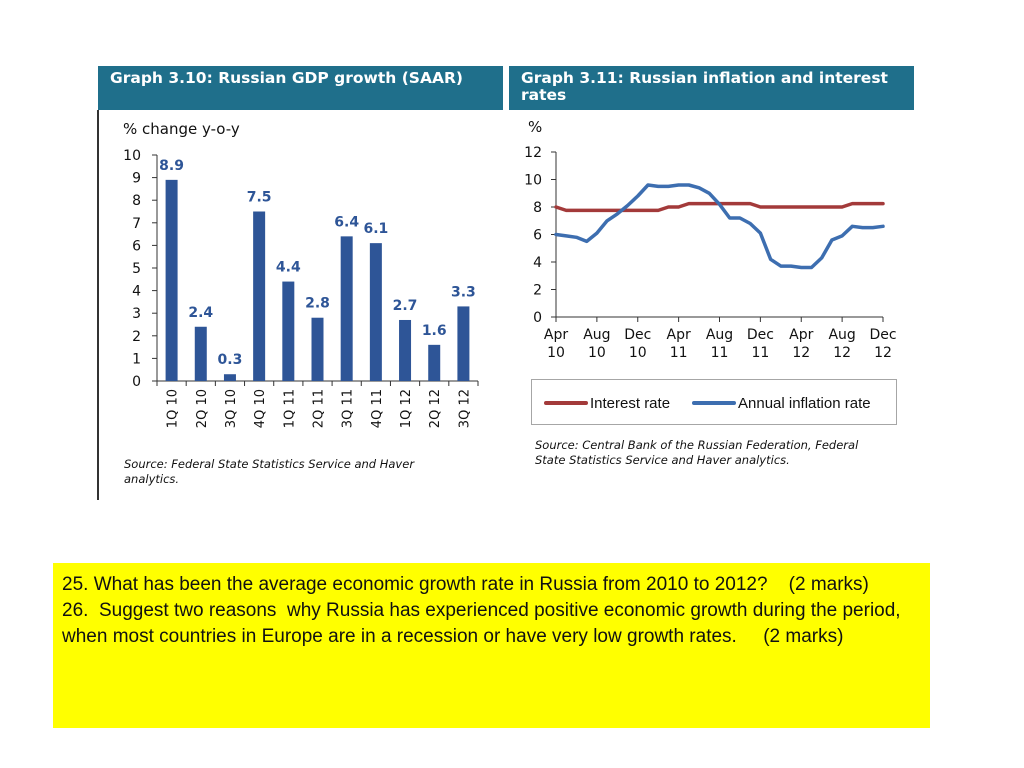  I want to click on gdp-x-tick-label: 1Q 11, so click(289, 408).